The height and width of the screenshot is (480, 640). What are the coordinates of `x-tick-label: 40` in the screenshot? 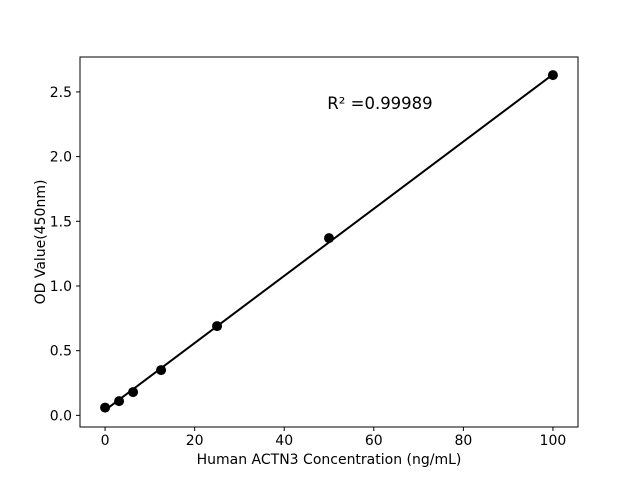 It's located at (284, 441).